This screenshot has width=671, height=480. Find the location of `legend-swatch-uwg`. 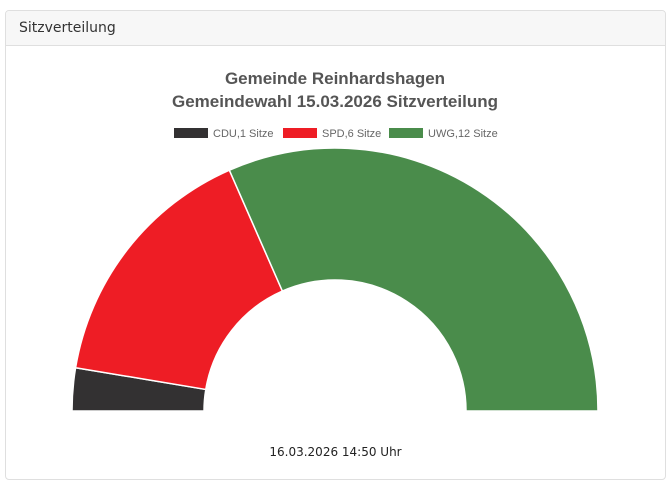

legend-swatch-uwg is located at coordinates (406, 133).